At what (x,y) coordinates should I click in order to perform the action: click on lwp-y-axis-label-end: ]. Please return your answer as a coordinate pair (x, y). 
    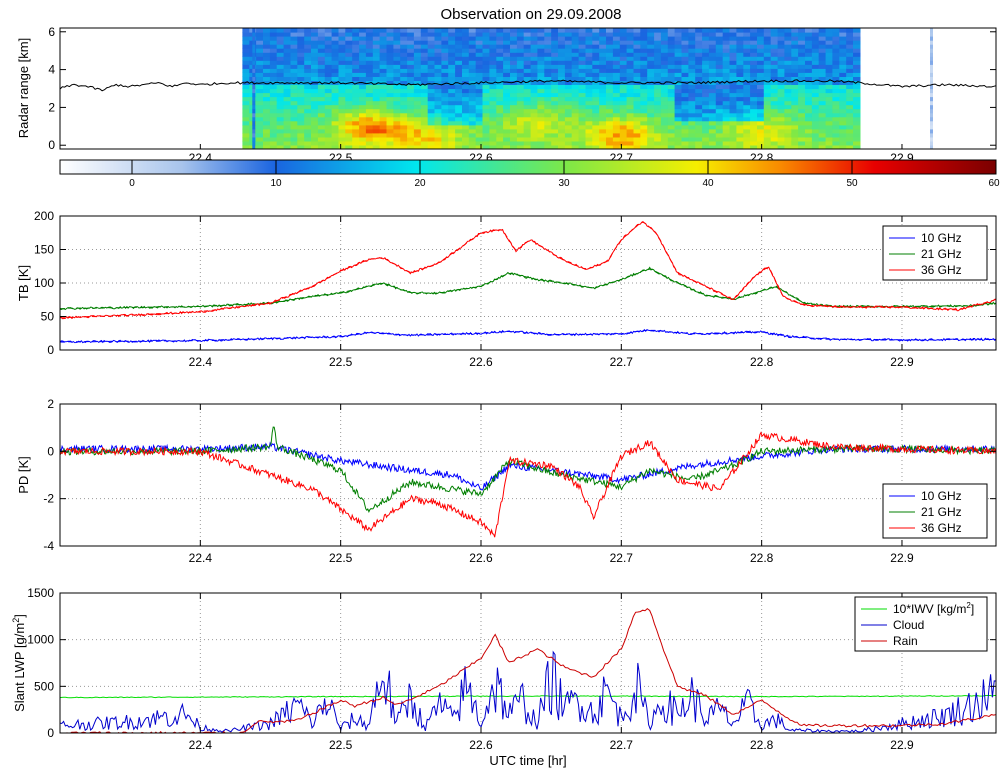
    Looking at the image, I should click on (19, 616).